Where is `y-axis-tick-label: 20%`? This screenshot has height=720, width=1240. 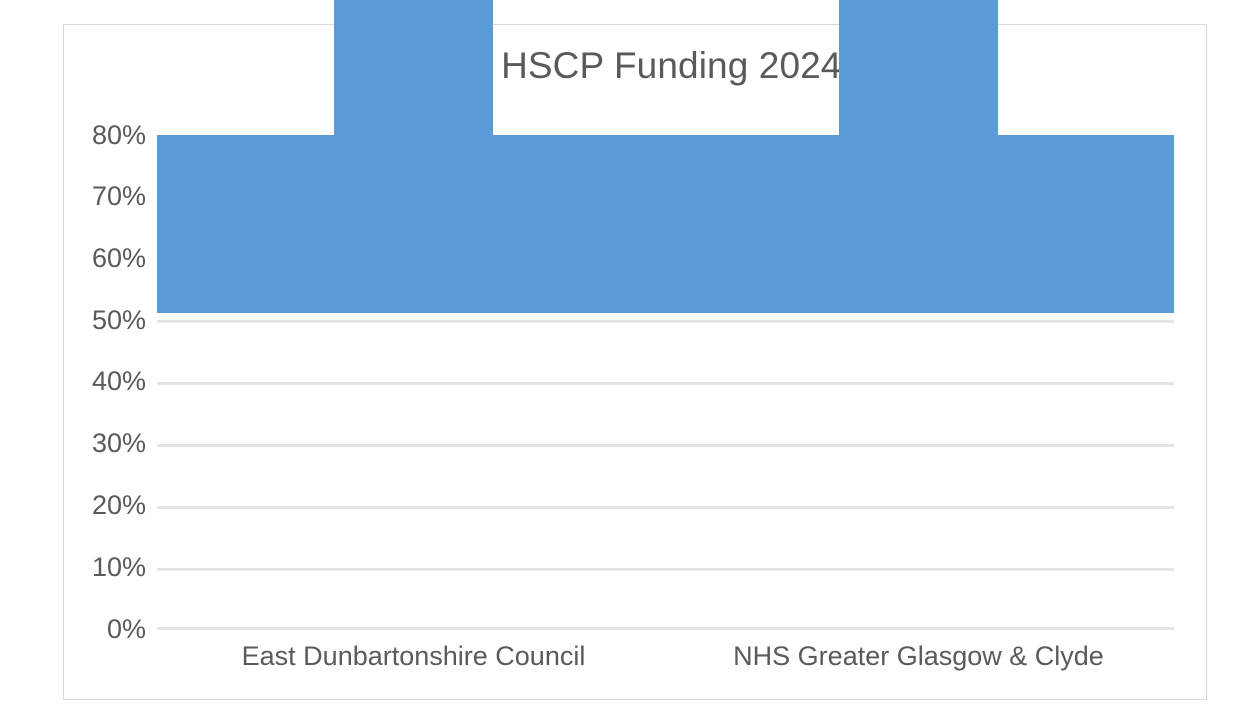
y-axis-tick-label: 20% is located at coordinates (118, 505).